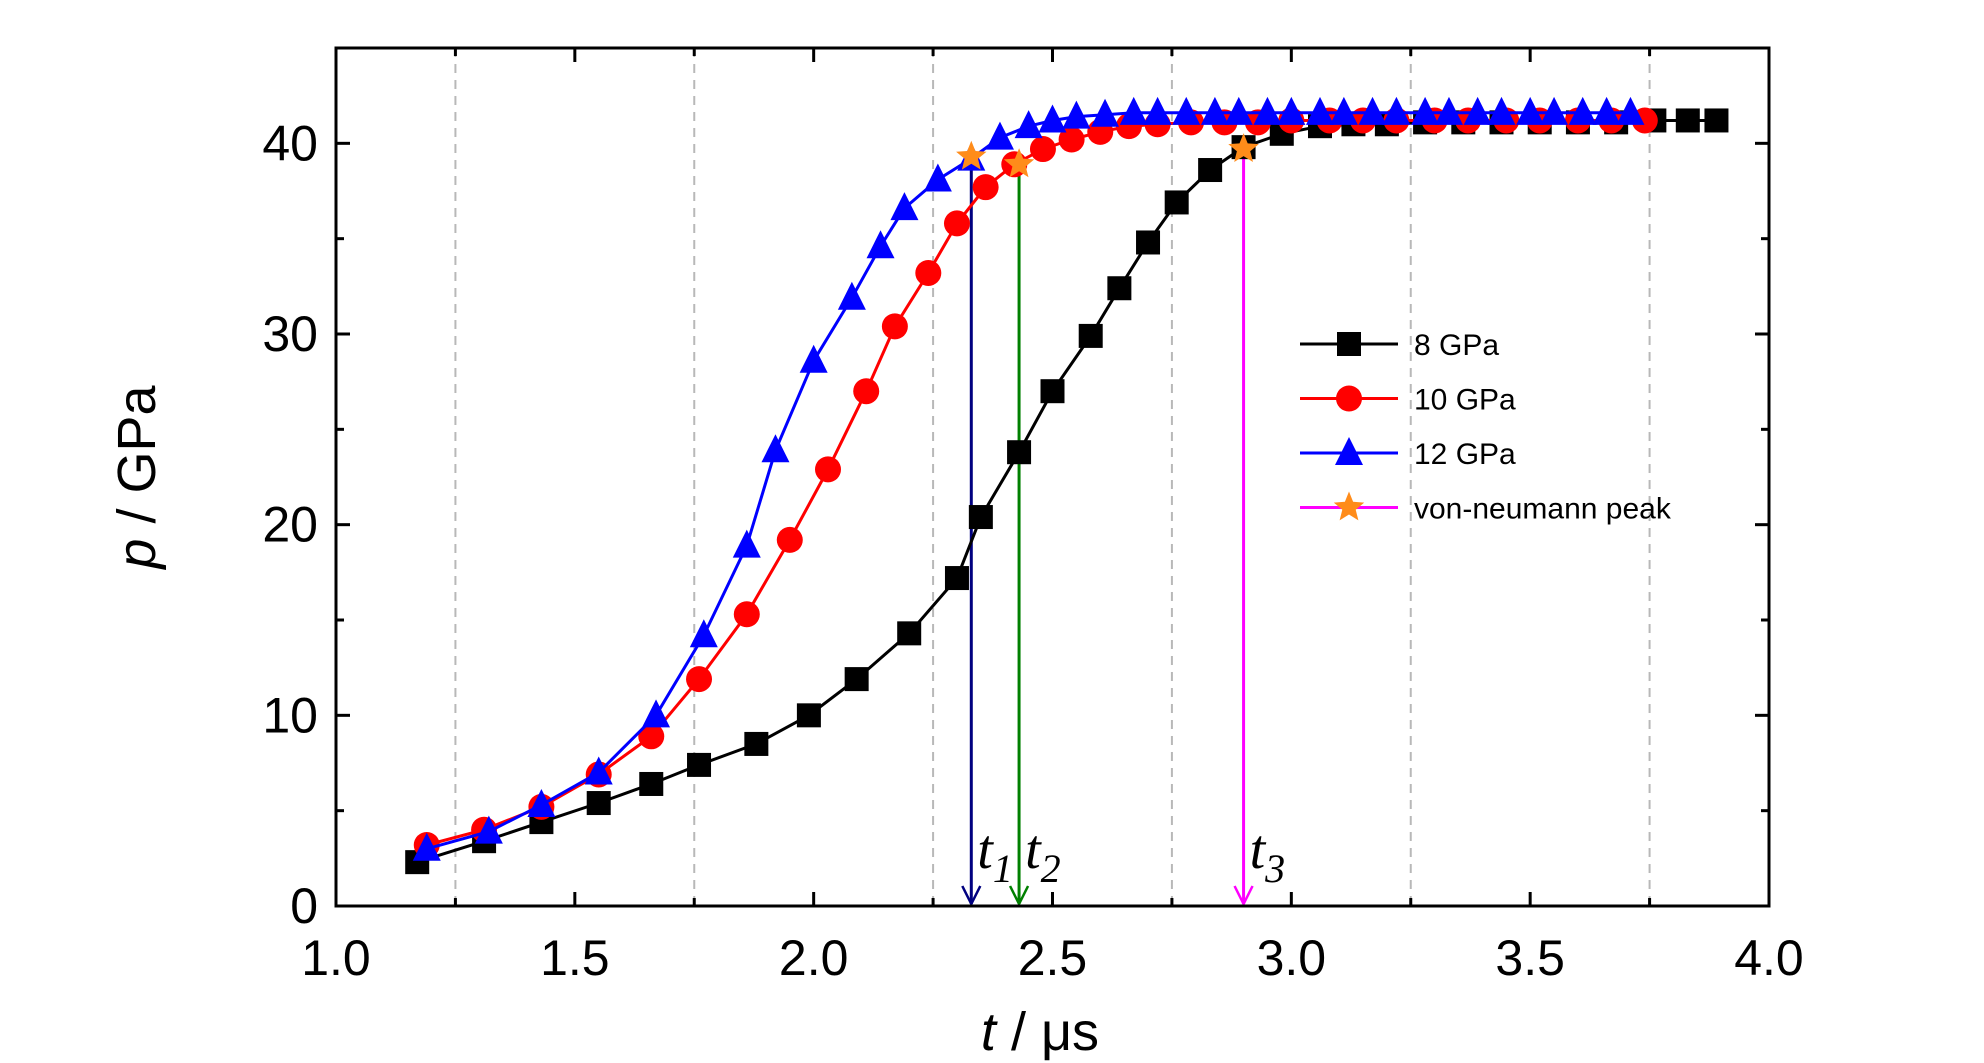  I want to click on legend-label: 8 GPa, so click(1456, 345).